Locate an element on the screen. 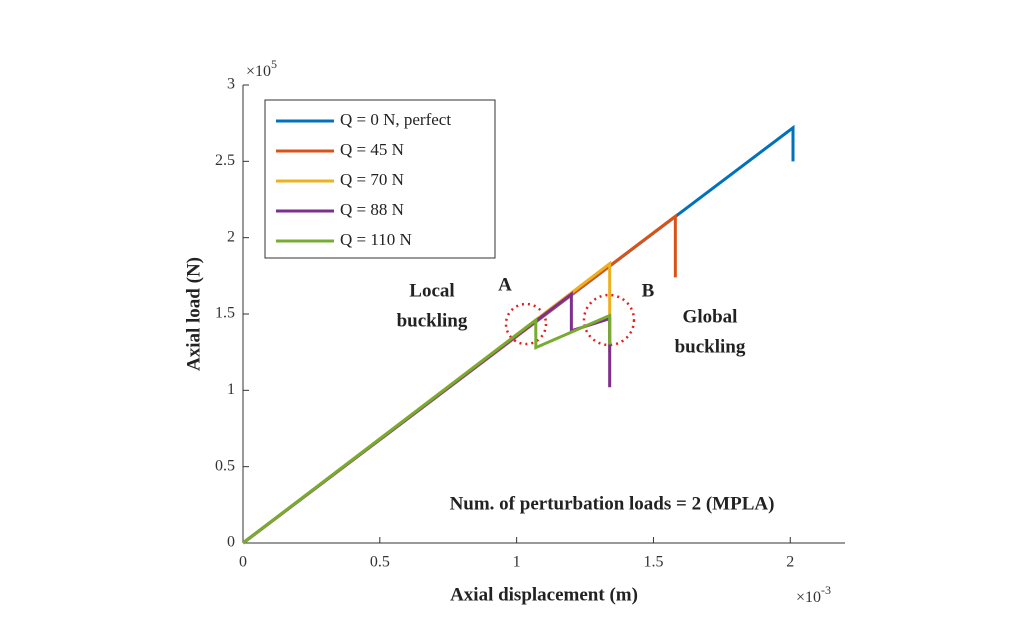 The image size is (1009, 629). annotation: A is located at coordinates (505, 284).